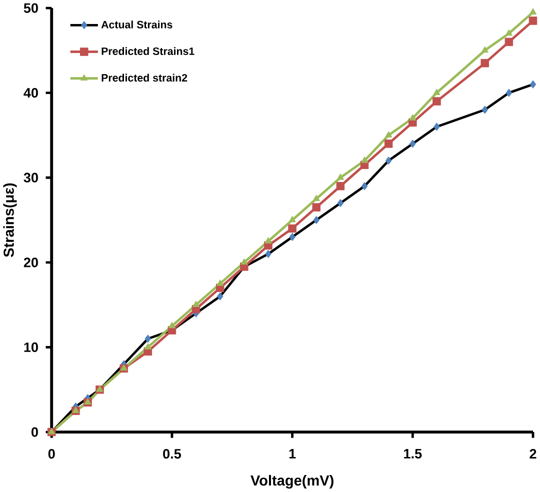 This screenshot has height=492, width=540. What do you see at coordinates (31, 177) in the screenshot?
I see `y-tick-label: 30` at bounding box center [31, 177].